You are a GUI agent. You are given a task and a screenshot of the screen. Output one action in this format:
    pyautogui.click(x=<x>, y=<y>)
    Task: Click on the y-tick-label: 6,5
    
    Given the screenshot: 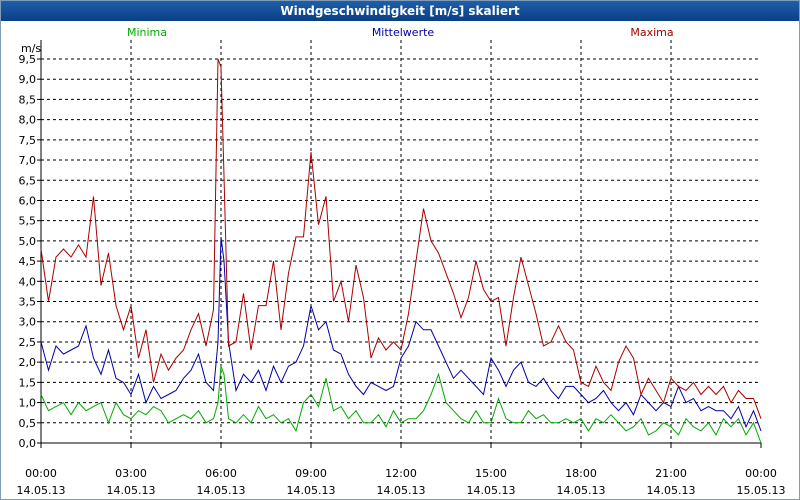 What is the action you would take?
    pyautogui.click(x=28, y=180)
    